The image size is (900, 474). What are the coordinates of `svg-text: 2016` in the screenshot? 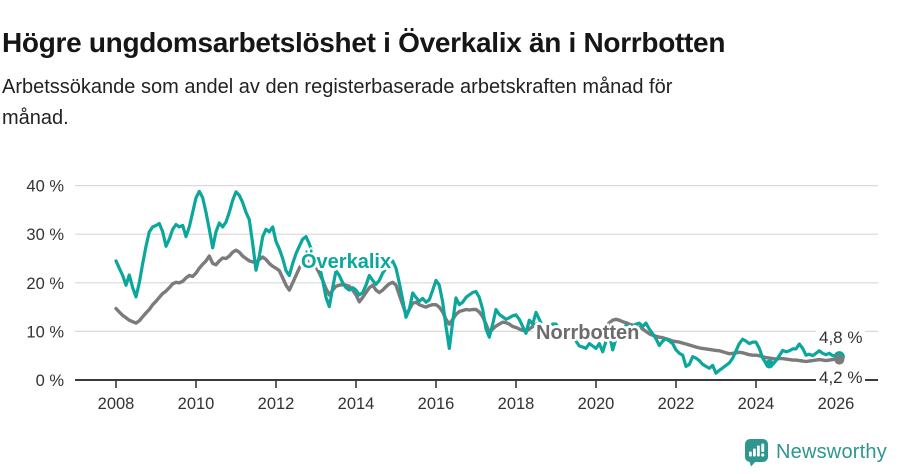 It's located at (436, 404).